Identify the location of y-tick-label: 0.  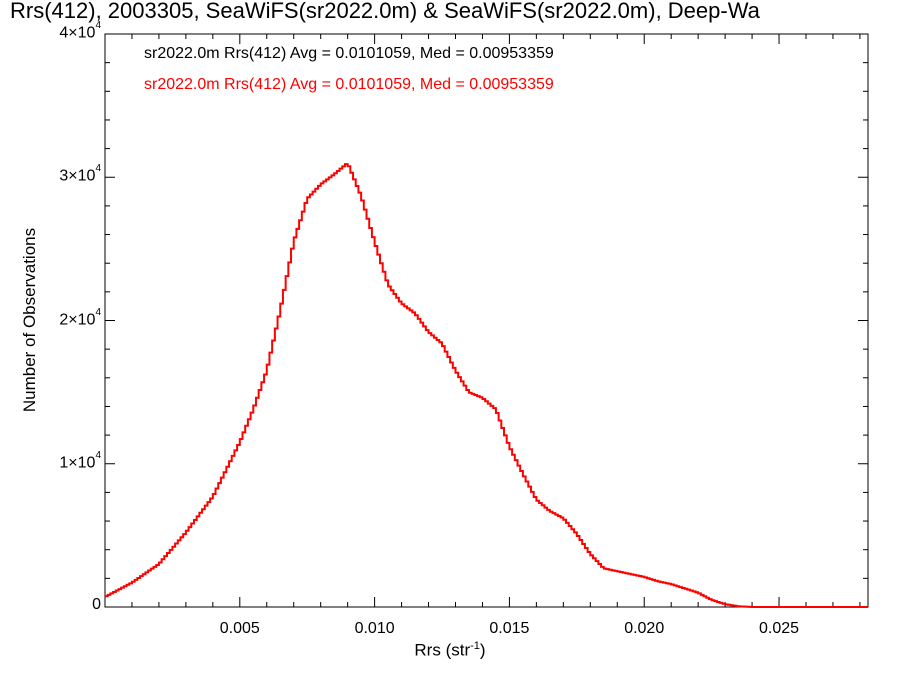
(96, 604).